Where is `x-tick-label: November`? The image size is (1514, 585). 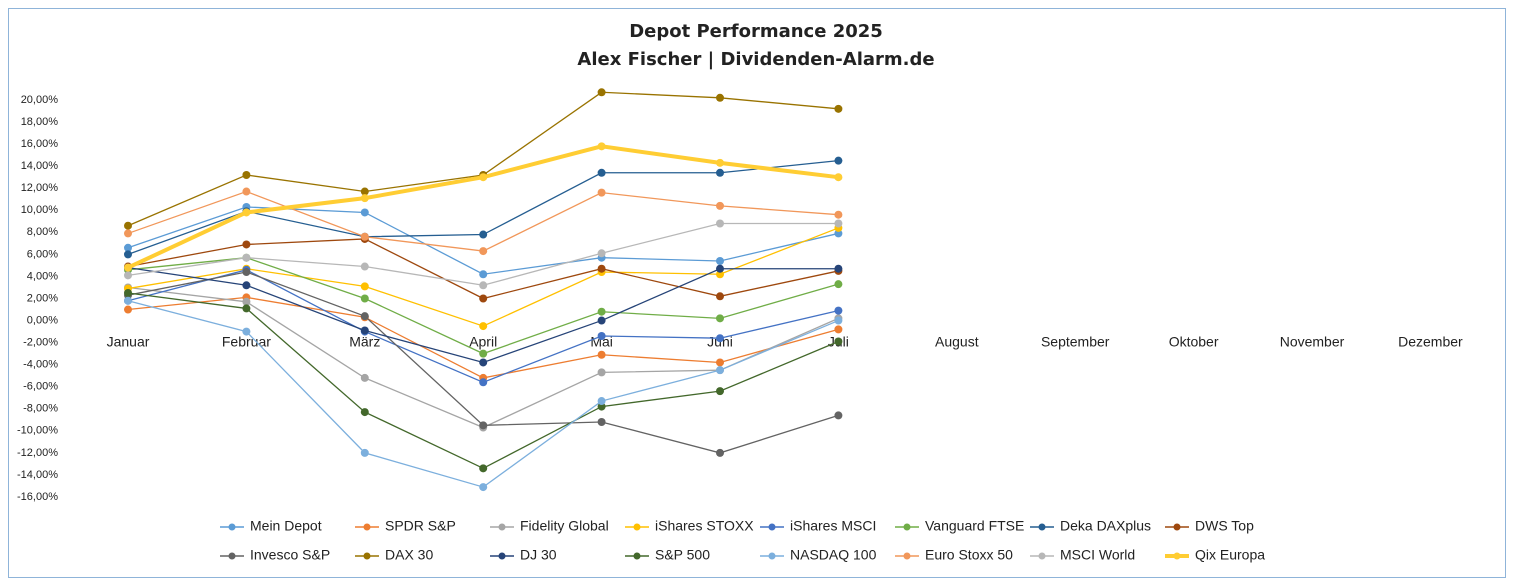
x-tick-label: November is located at coordinates (1312, 342).